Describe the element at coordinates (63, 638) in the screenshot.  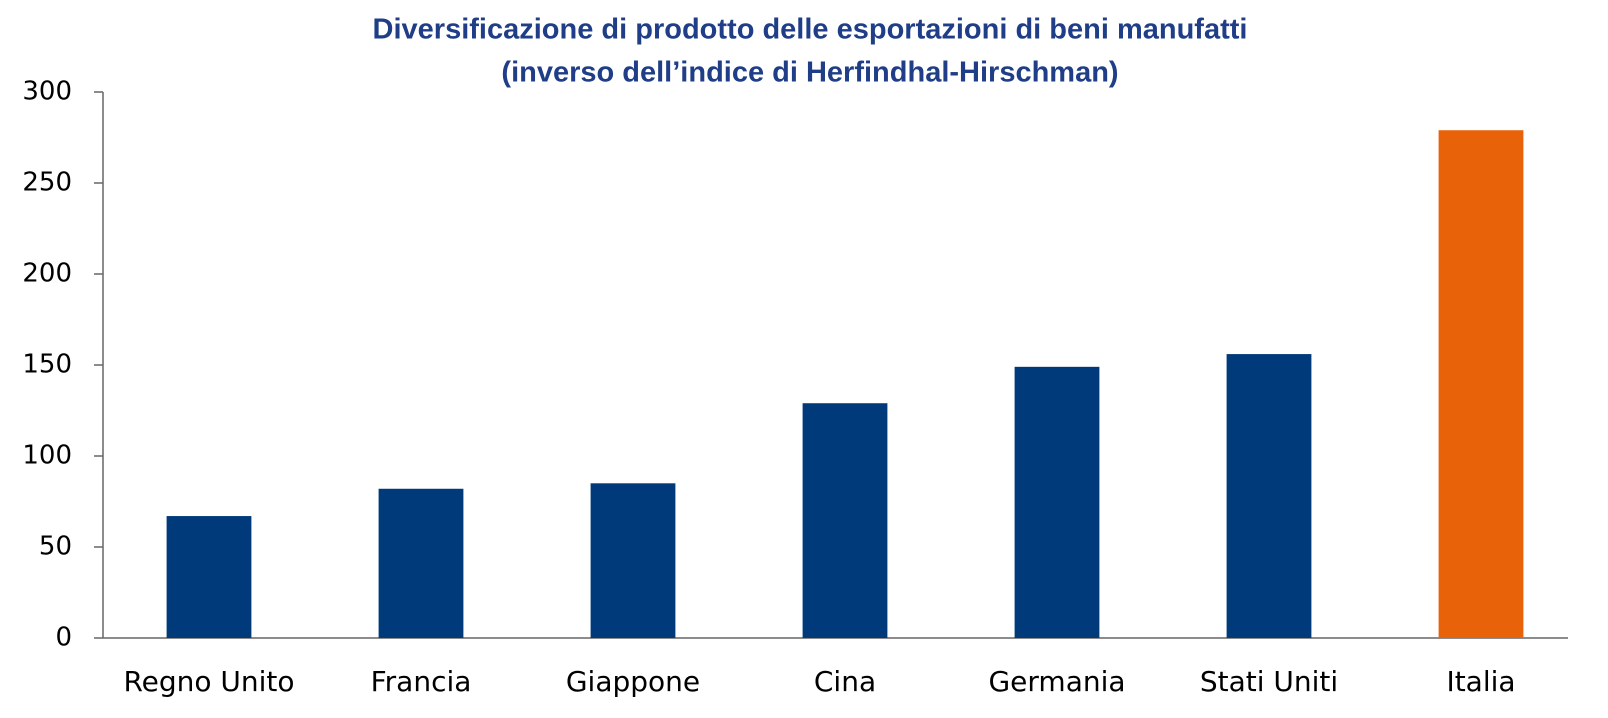
I see `y-tick-label: 0` at that location.